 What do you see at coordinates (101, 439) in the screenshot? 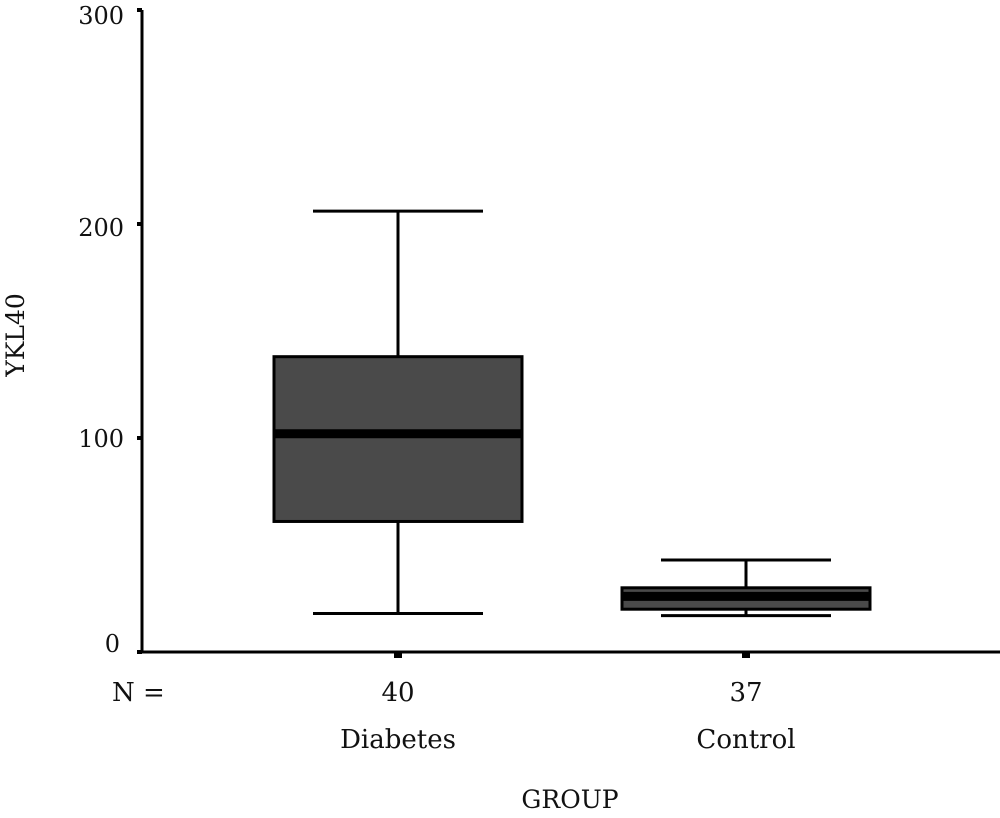
I see `y-tick-label-100: 100` at bounding box center [101, 439].